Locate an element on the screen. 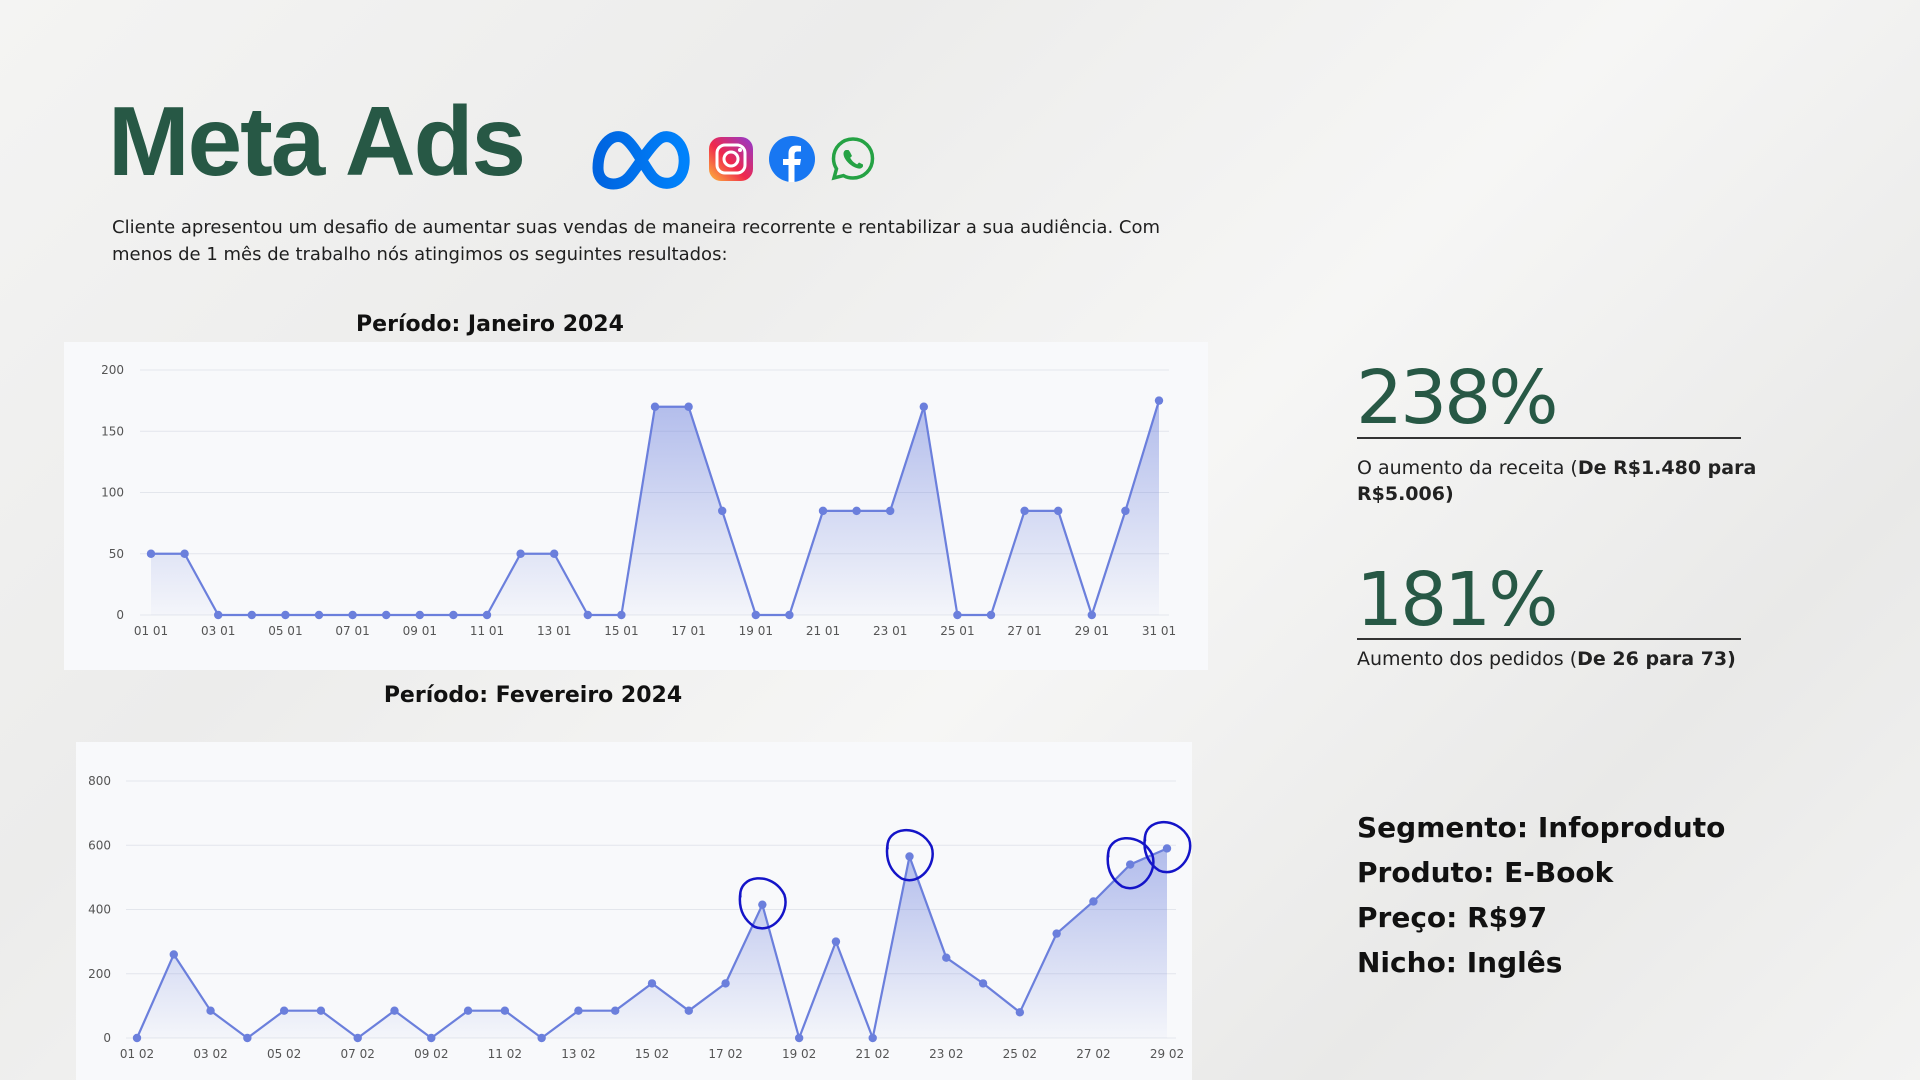 This screenshot has width=1920, height=1080. x-tick-label: 23 01 is located at coordinates (890, 631).